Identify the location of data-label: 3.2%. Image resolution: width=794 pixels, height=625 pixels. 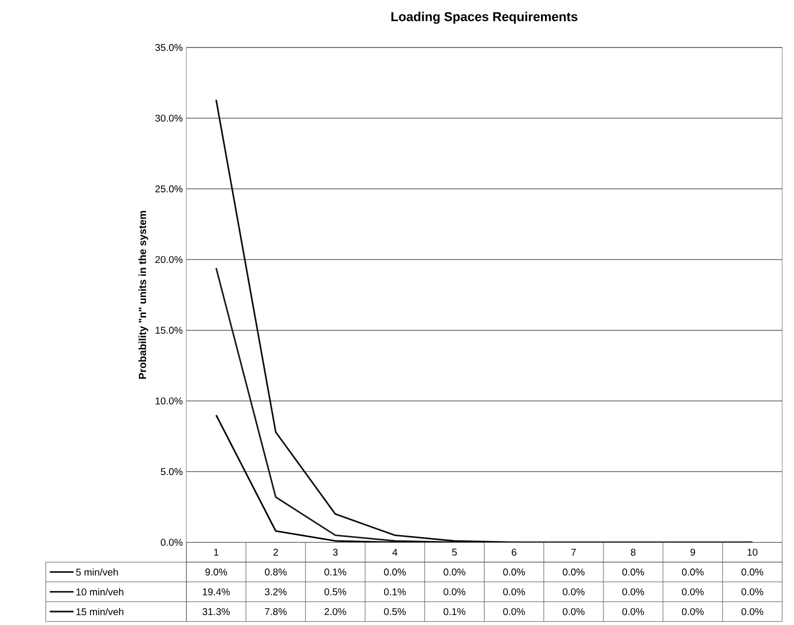
(275, 592).